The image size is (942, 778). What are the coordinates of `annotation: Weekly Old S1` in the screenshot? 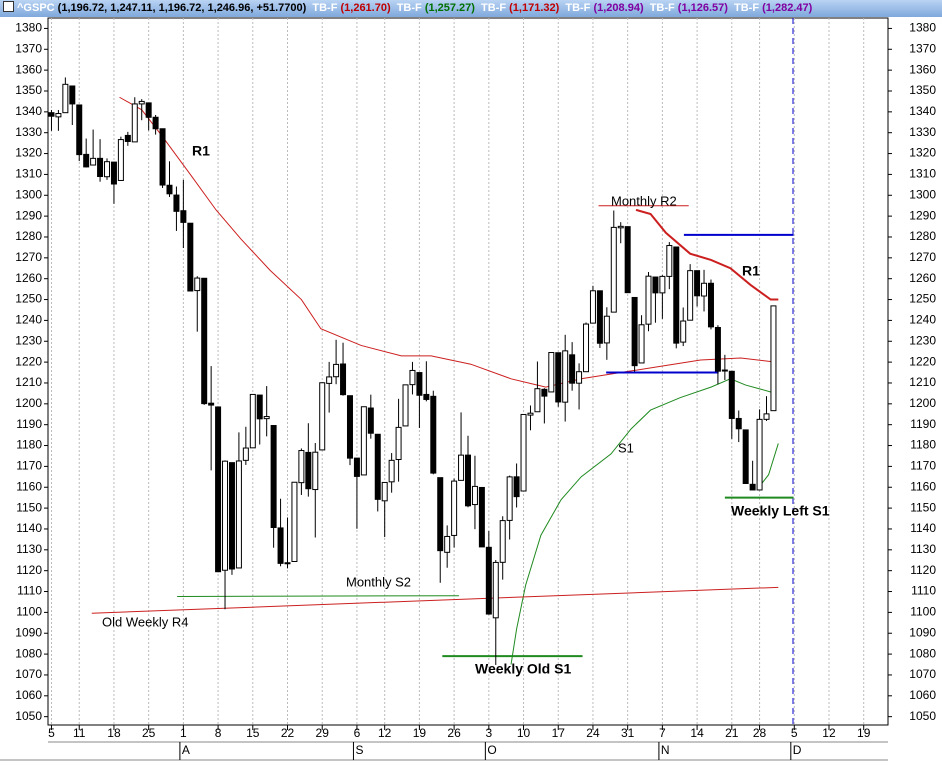 It's located at (523, 669).